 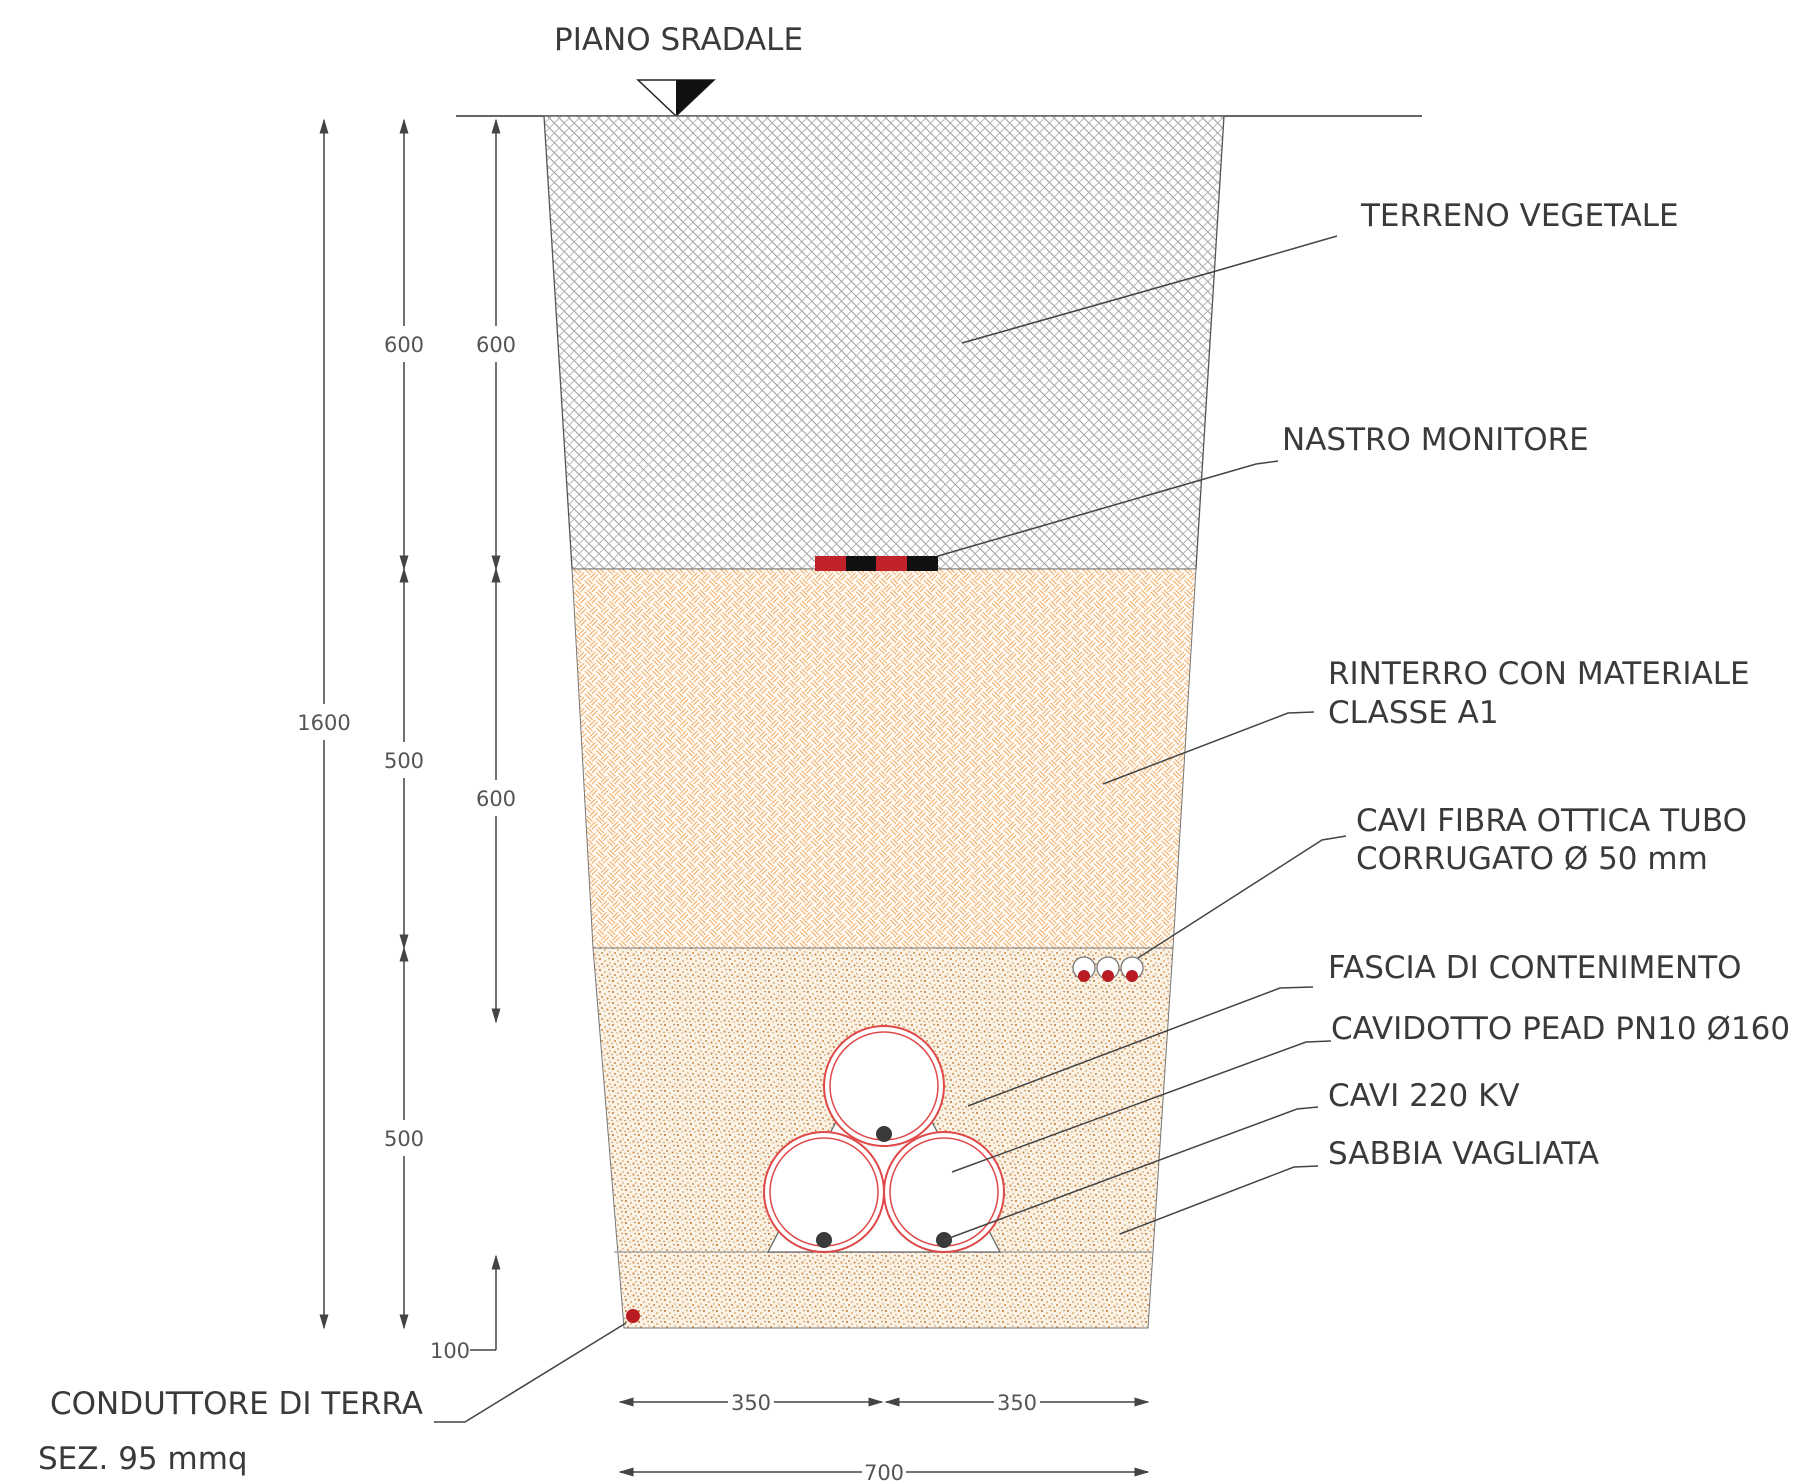 I want to click on leader-fiber, so click(x=1242, y=897).